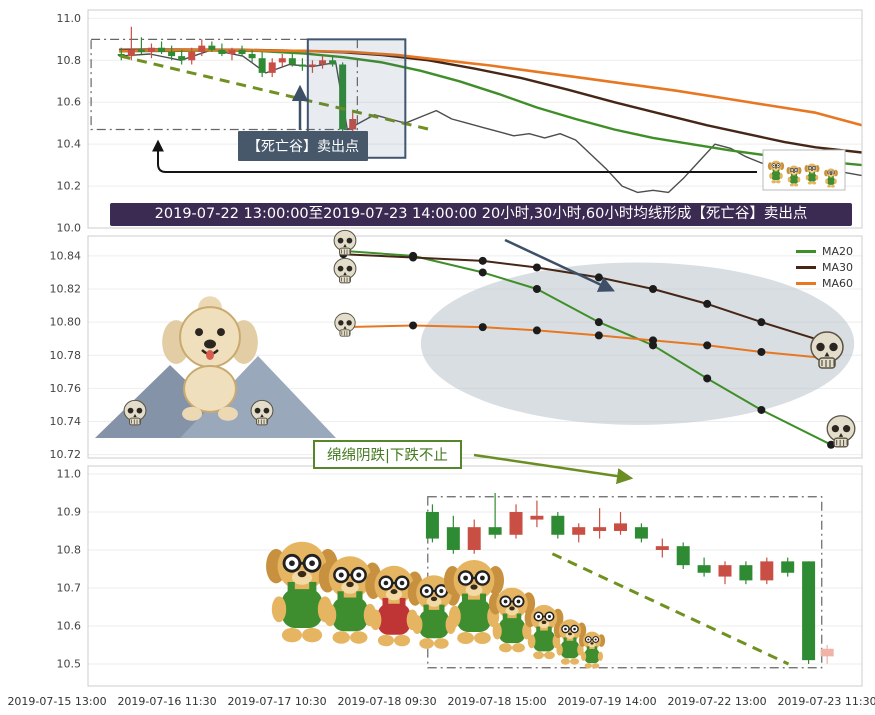 This screenshot has height=715, width=875. What do you see at coordinates (806, 267) in the screenshot?
I see `ma30-swatch` at bounding box center [806, 267].